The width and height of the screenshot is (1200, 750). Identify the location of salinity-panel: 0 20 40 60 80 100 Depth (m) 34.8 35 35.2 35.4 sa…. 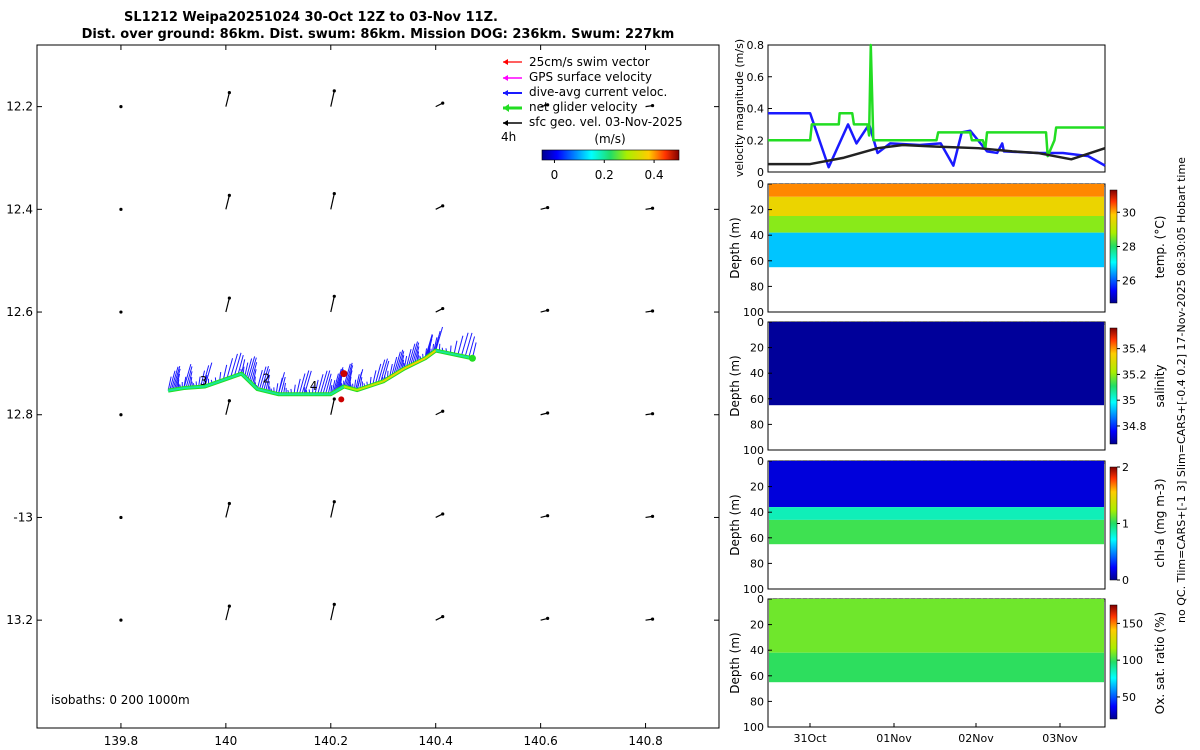
(947, 386).